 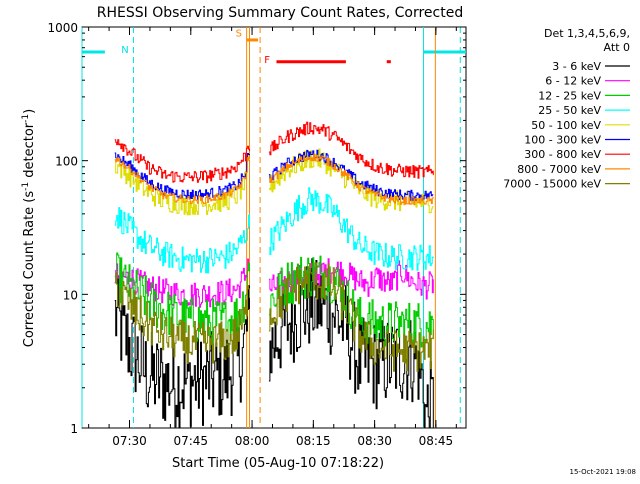 What do you see at coordinates (617, 47) in the screenshot?
I see `legend-header-line-2: Att 0` at bounding box center [617, 47].